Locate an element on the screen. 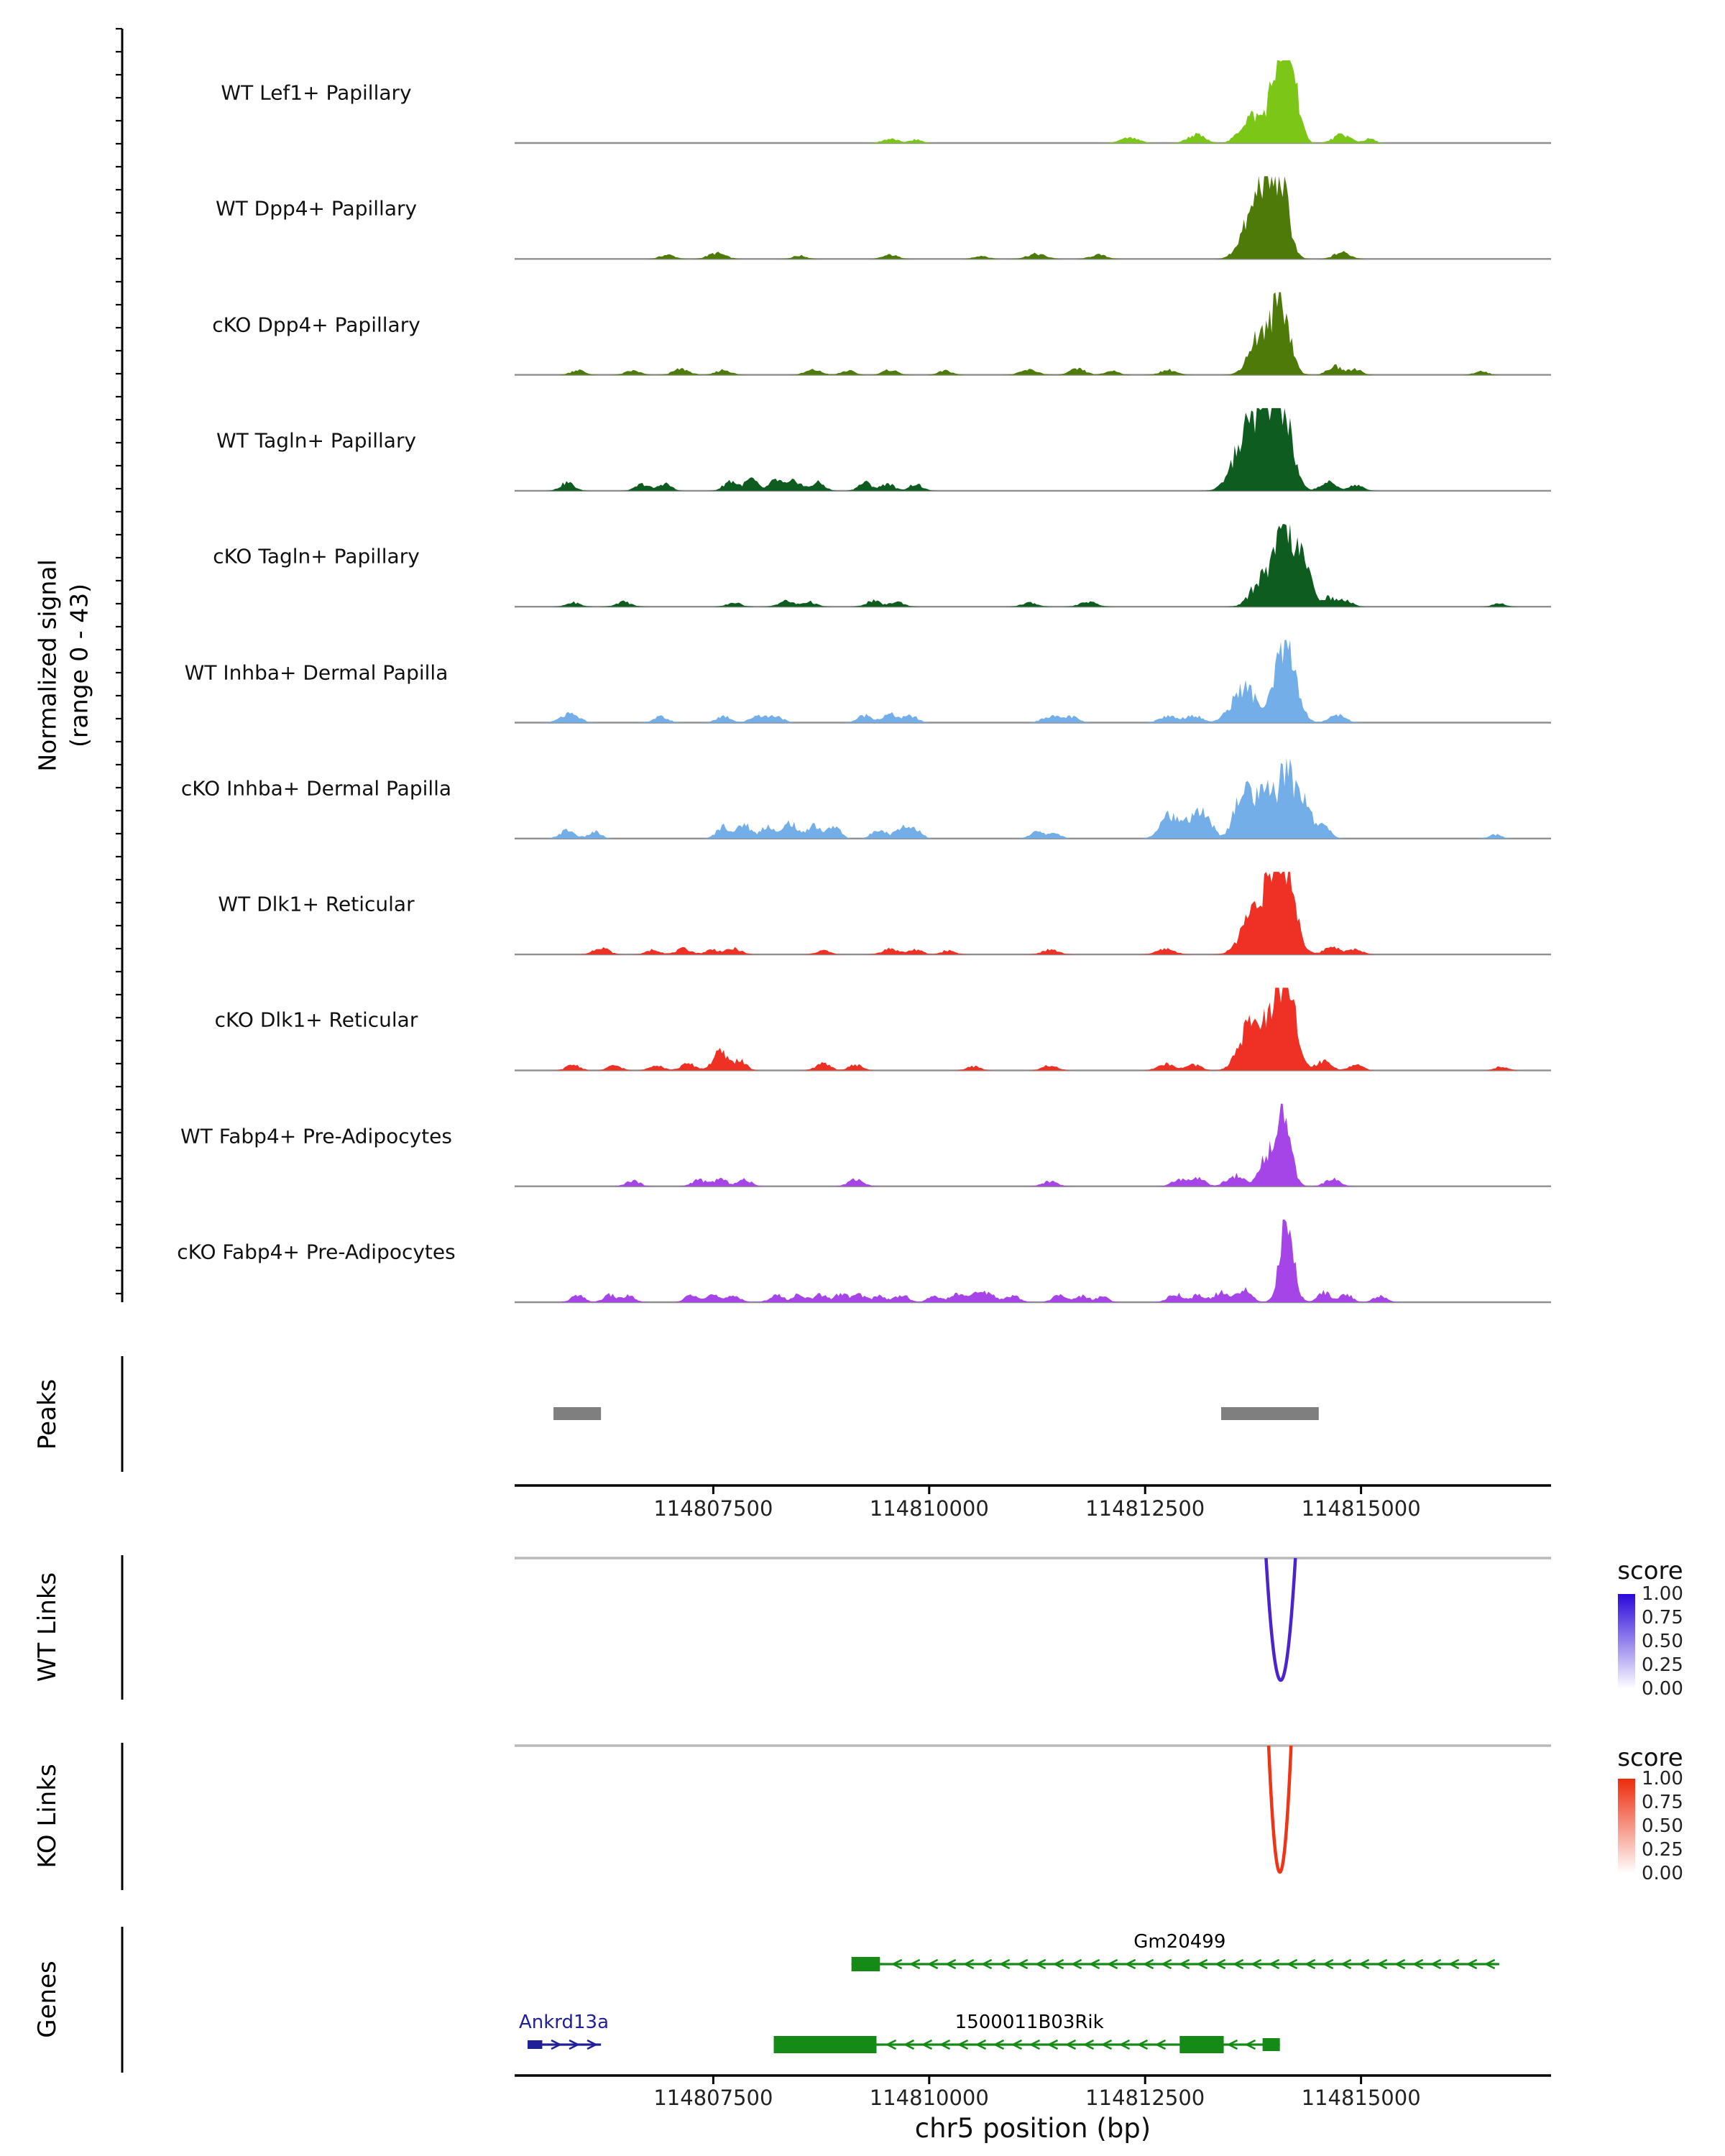  peak-box is located at coordinates (1269, 1413).